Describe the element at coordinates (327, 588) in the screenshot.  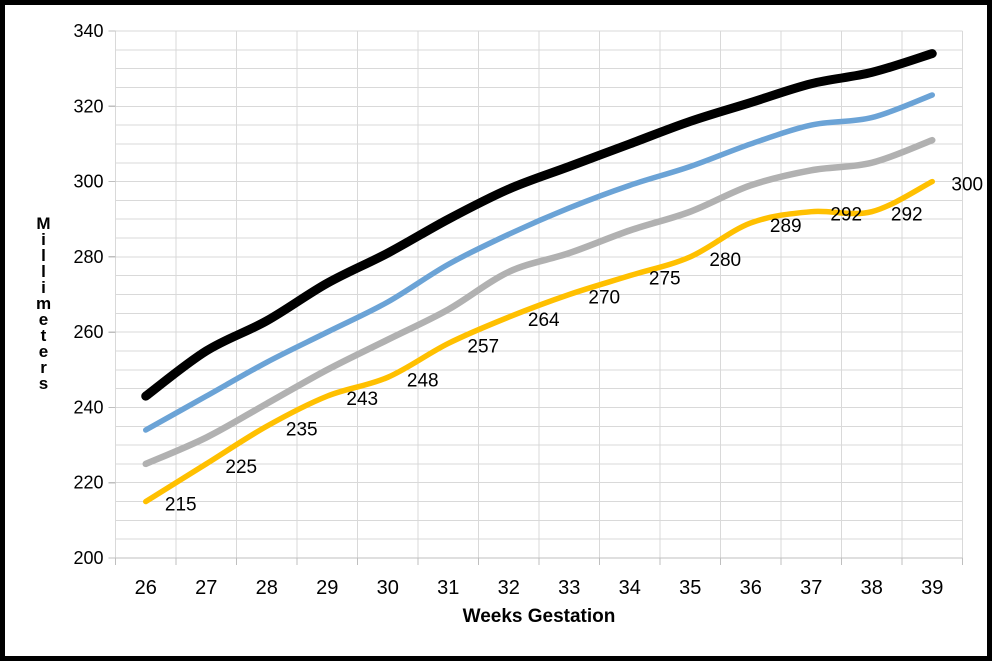
I see `x-tick-label: 29` at that location.